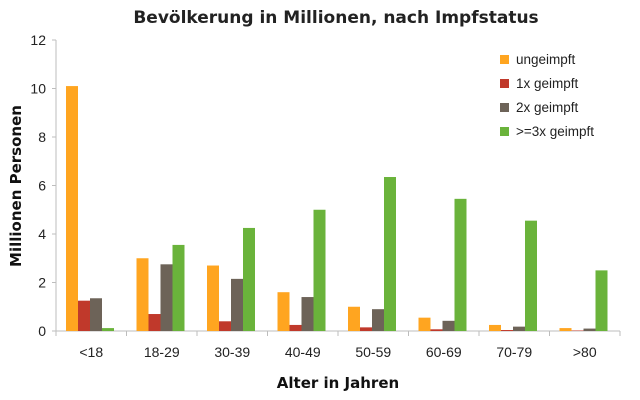 Image resolution: width=640 pixels, height=400 pixels. What do you see at coordinates (444, 352) in the screenshot?
I see `x-tick-label: 60-69` at bounding box center [444, 352].